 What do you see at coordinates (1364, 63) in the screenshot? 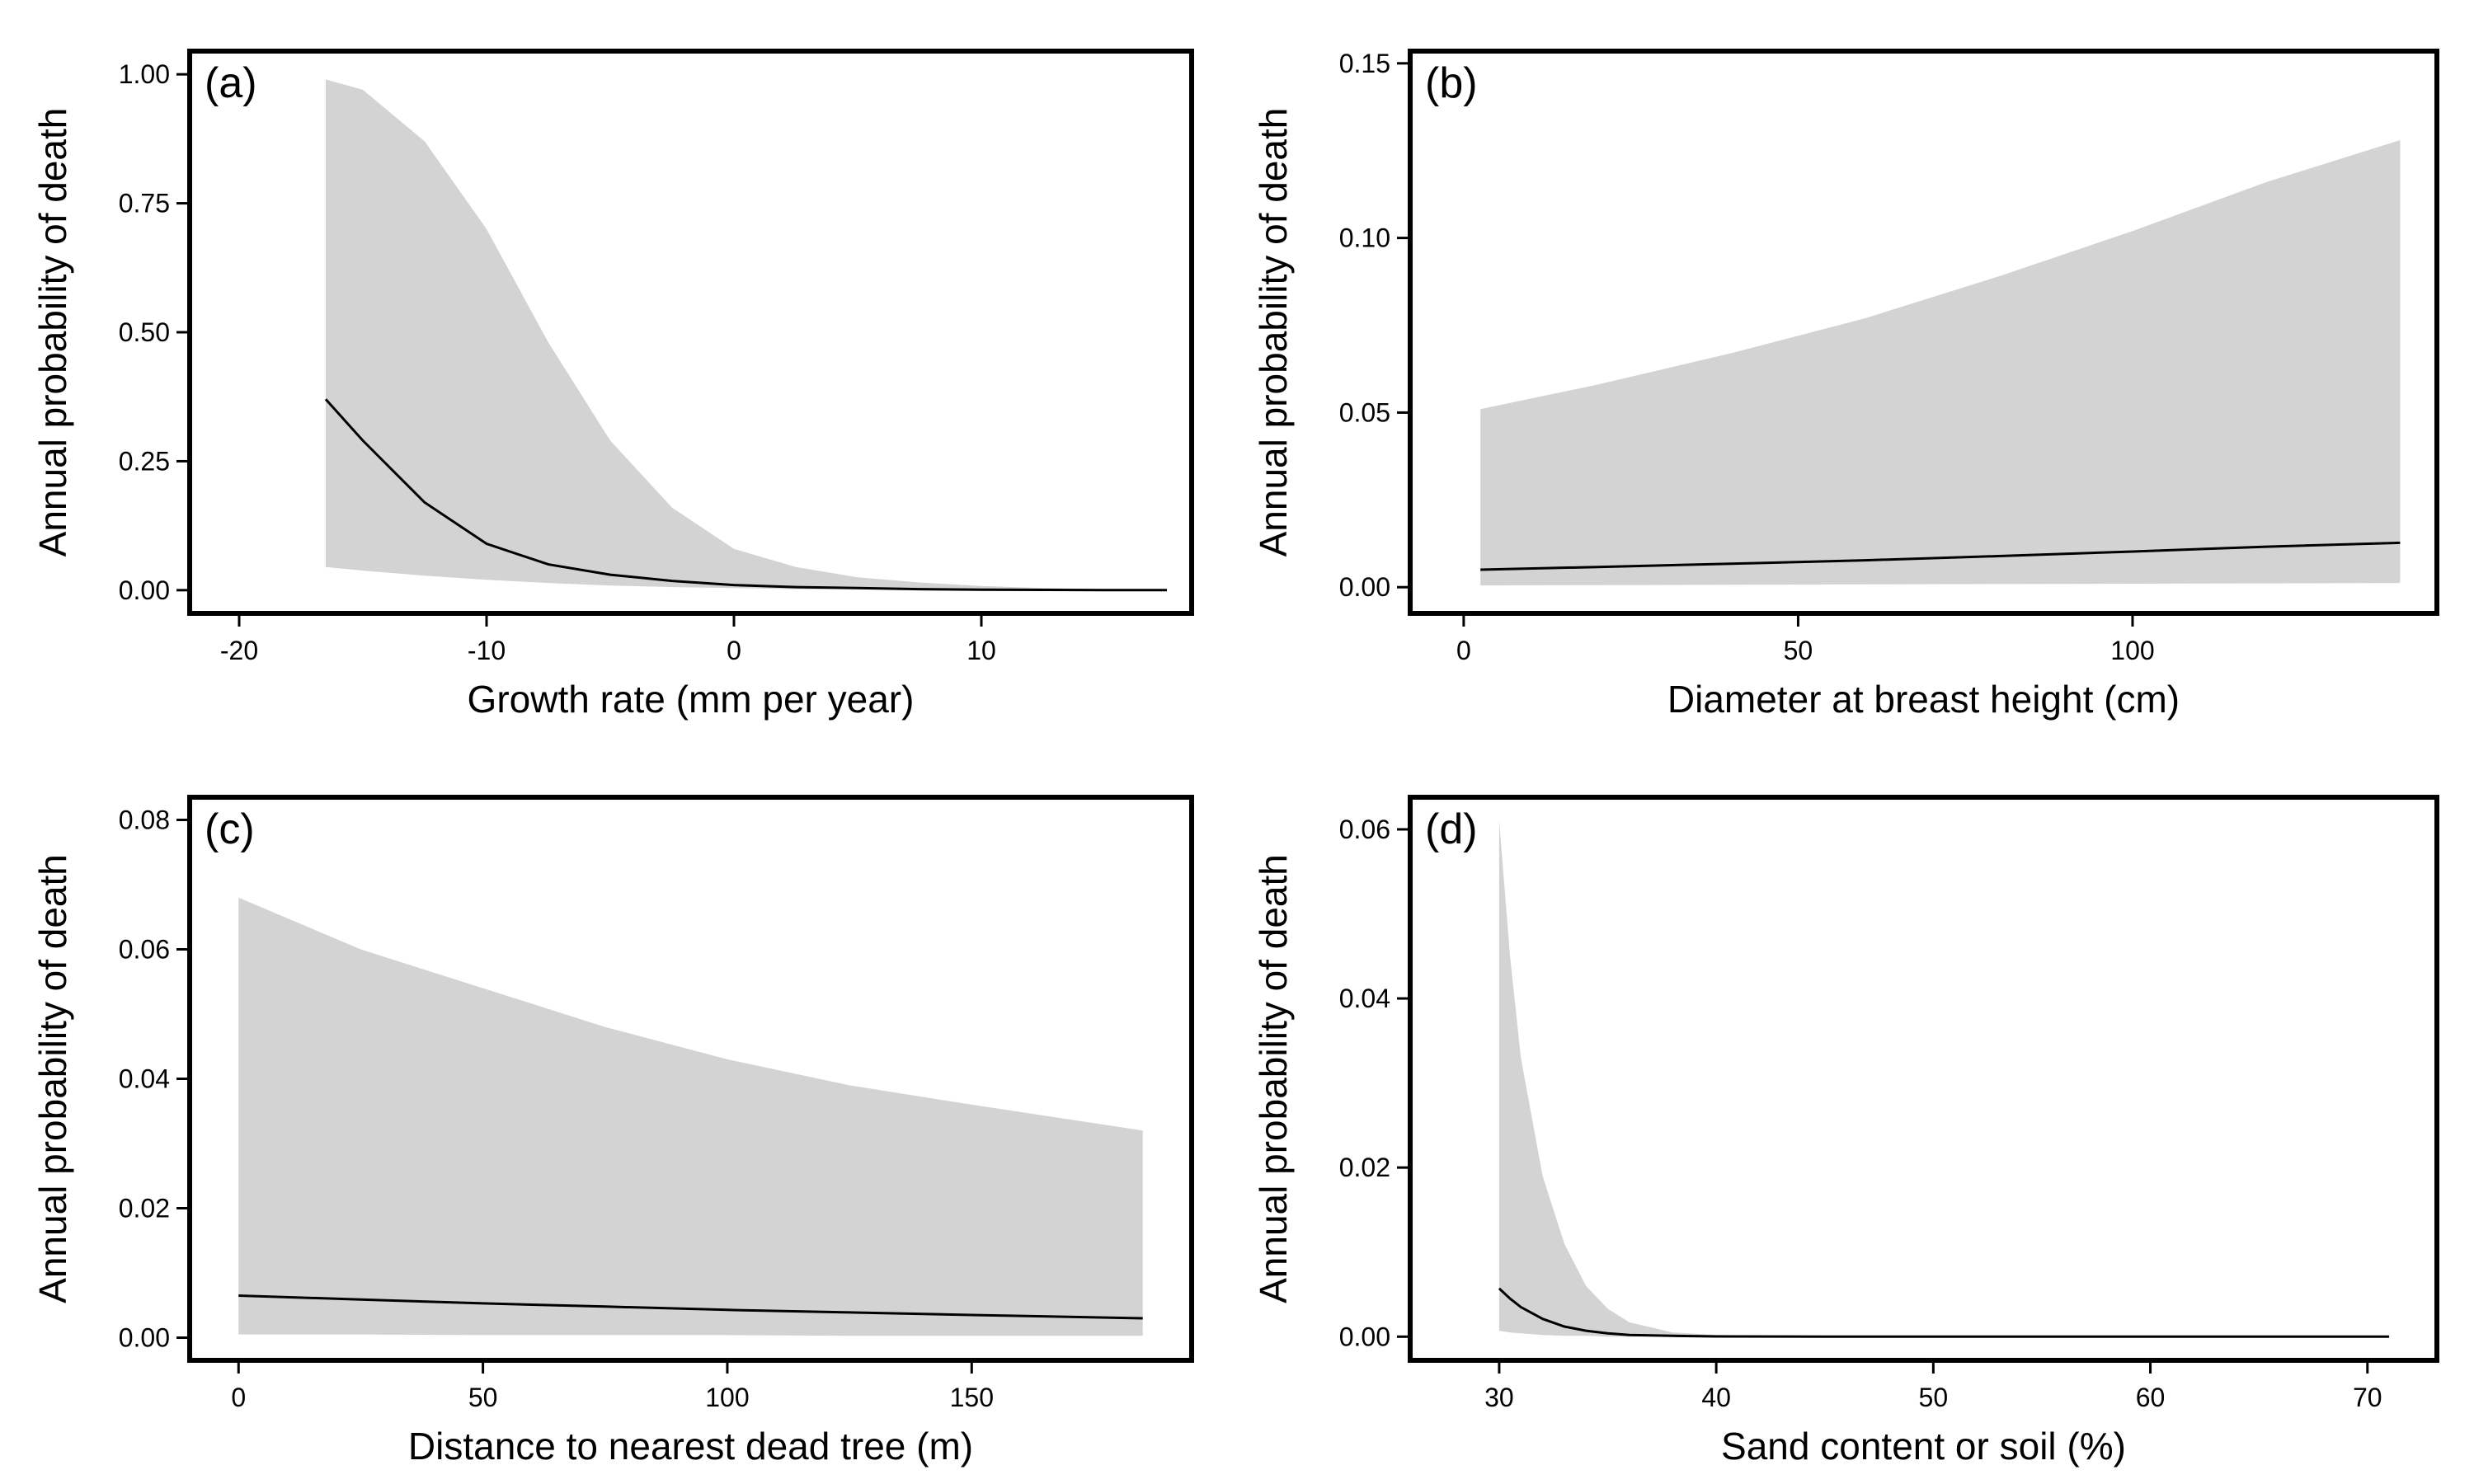
I see `y-tick-label: 0.15` at bounding box center [1364, 63].